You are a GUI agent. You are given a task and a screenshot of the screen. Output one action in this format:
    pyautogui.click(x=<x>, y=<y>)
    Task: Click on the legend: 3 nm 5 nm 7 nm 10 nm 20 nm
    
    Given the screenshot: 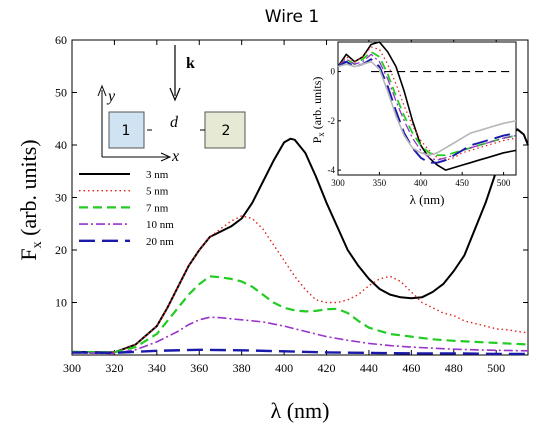 What is the action you would take?
    pyautogui.click(x=126, y=208)
    